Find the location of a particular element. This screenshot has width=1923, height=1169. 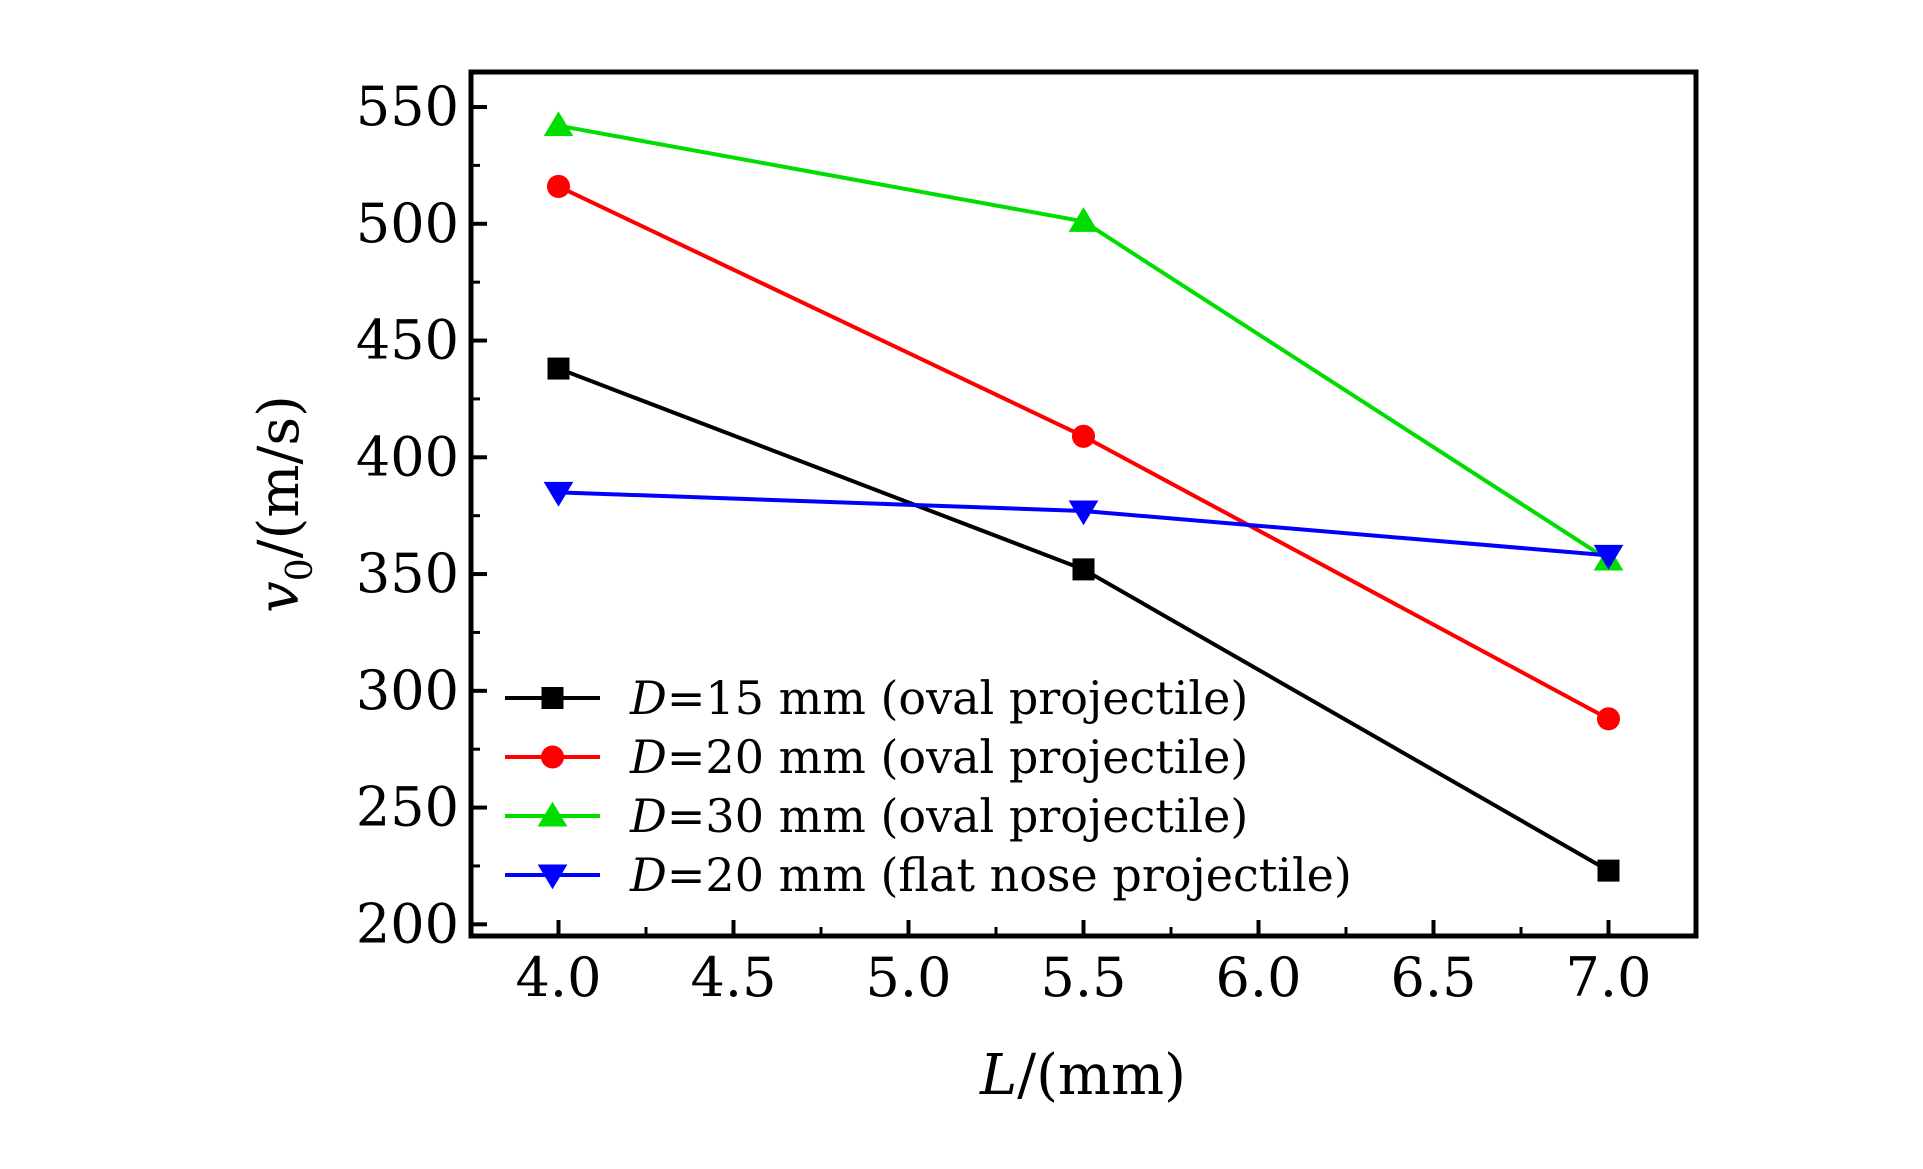

legend-label-text: =20 mm (flat nose projectile) is located at coordinates (1009, 875).